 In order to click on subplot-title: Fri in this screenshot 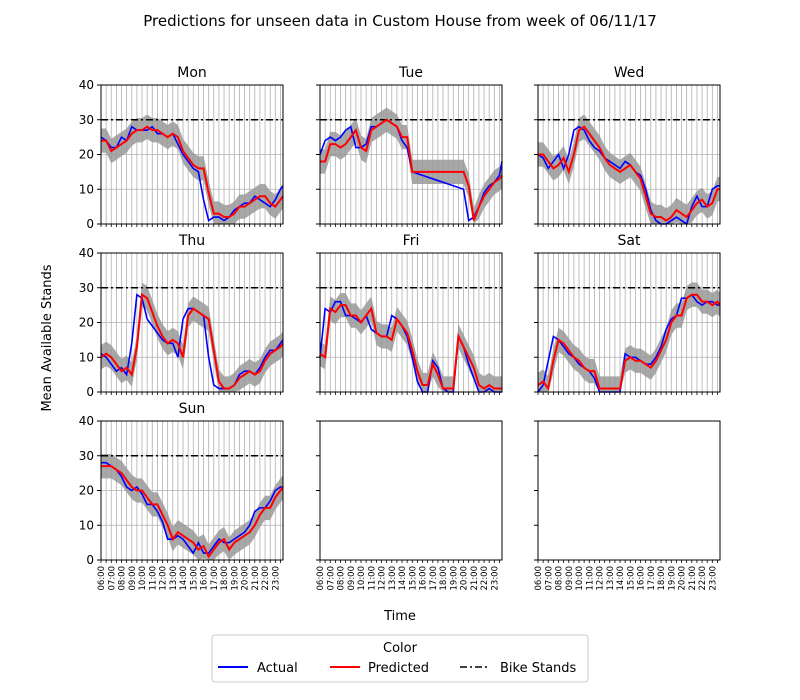, I will do `click(411, 241)`.